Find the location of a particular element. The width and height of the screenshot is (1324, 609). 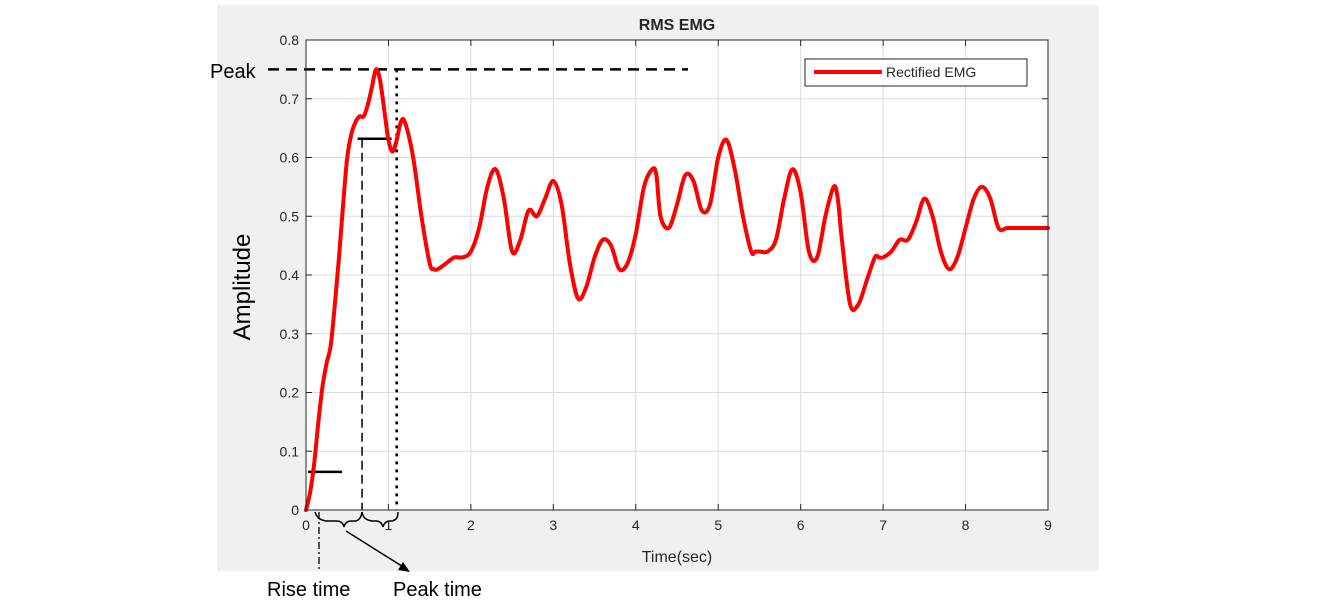

x-axis-label: Time(sec) is located at coordinates (677, 557).